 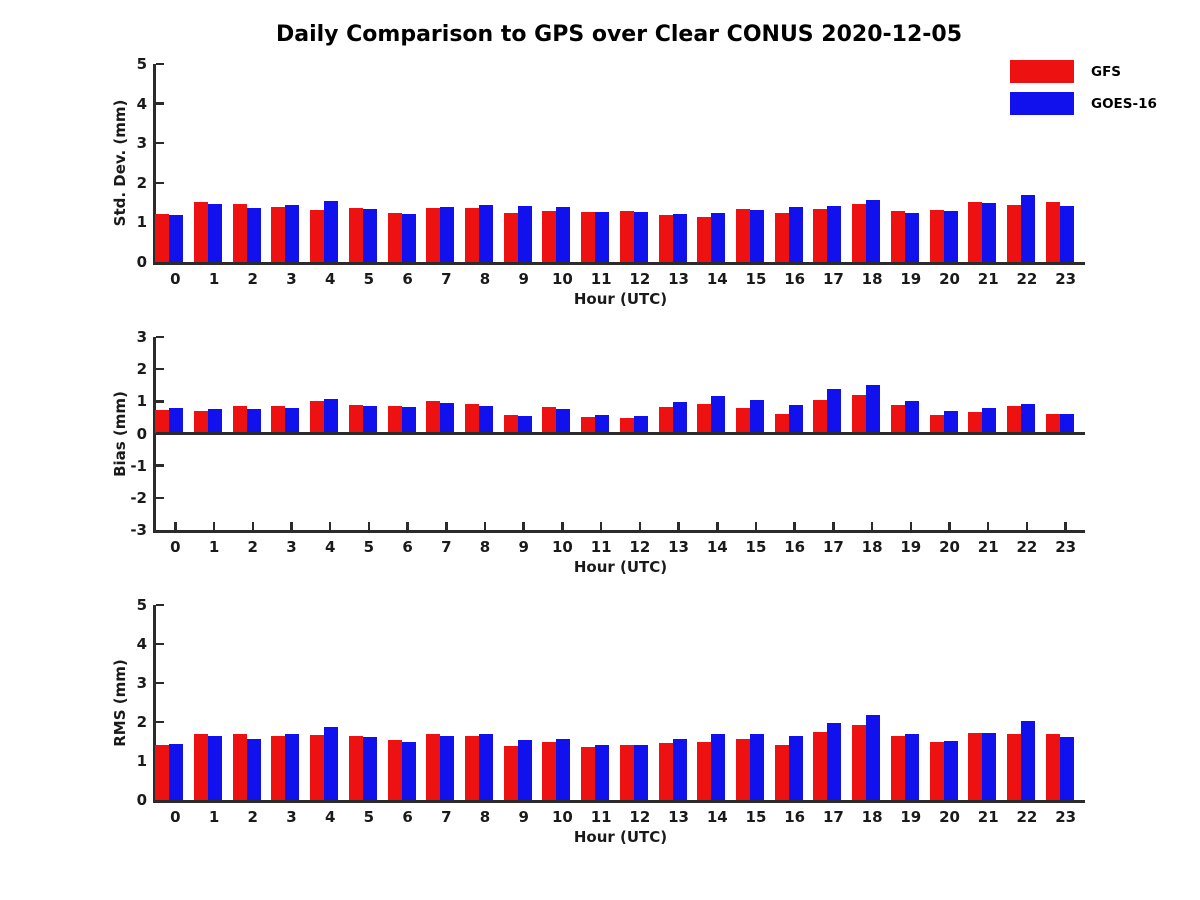 What do you see at coordinates (355, 235) in the screenshot?
I see `gfs-bar-h5` at bounding box center [355, 235].